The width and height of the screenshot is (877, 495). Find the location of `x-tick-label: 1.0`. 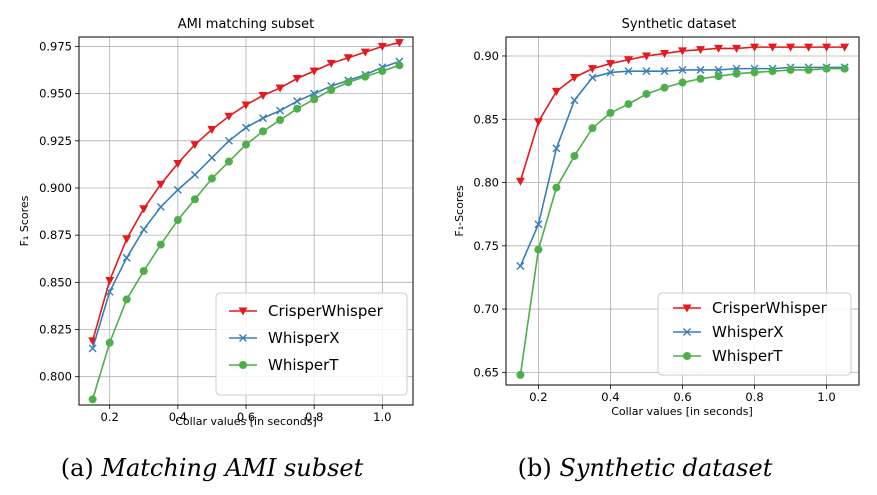

x-tick-label: 1.0 is located at coordinates (382, 417).